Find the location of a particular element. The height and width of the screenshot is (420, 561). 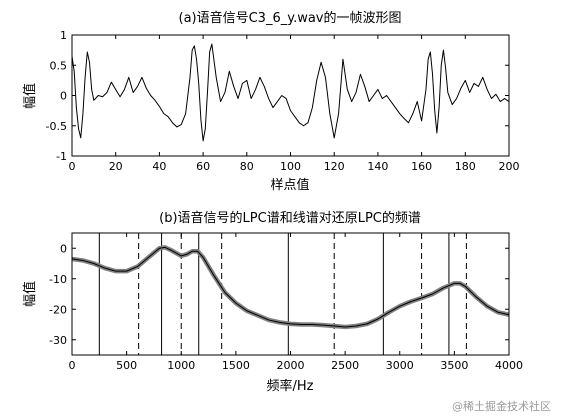

spectrum-xtick-5: 2500 is located at coordinates (345, 365).